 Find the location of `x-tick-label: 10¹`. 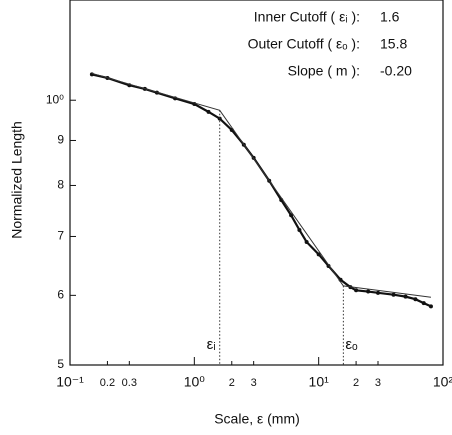

x-tick-label: 10¹ is located at coordinates (319, 382).